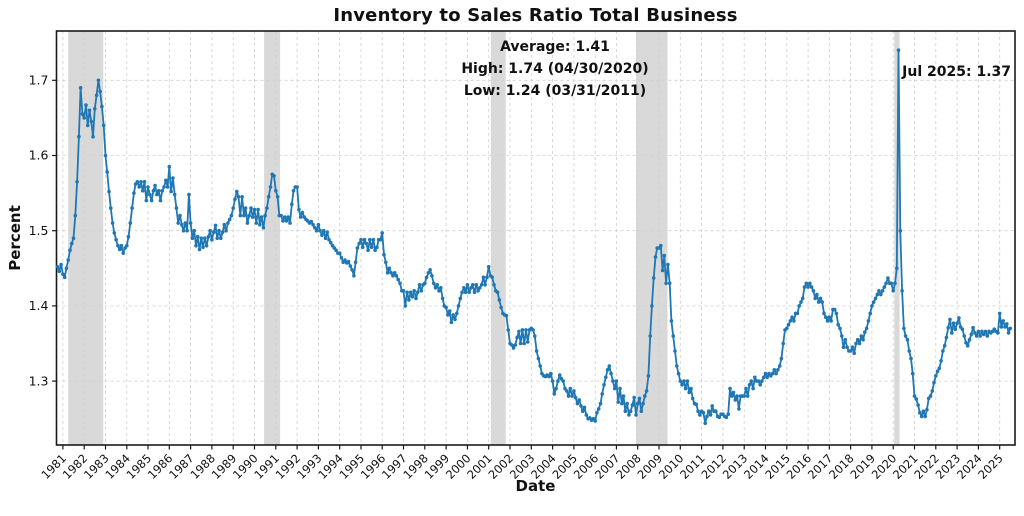 The width and height of the screenshot is (1024, 516). What do you see at coordinates (535, 15) in the screenshot?
I see `chart-title: Inventory to Sales Ratio Total Business` at bounding box center [535, 15].